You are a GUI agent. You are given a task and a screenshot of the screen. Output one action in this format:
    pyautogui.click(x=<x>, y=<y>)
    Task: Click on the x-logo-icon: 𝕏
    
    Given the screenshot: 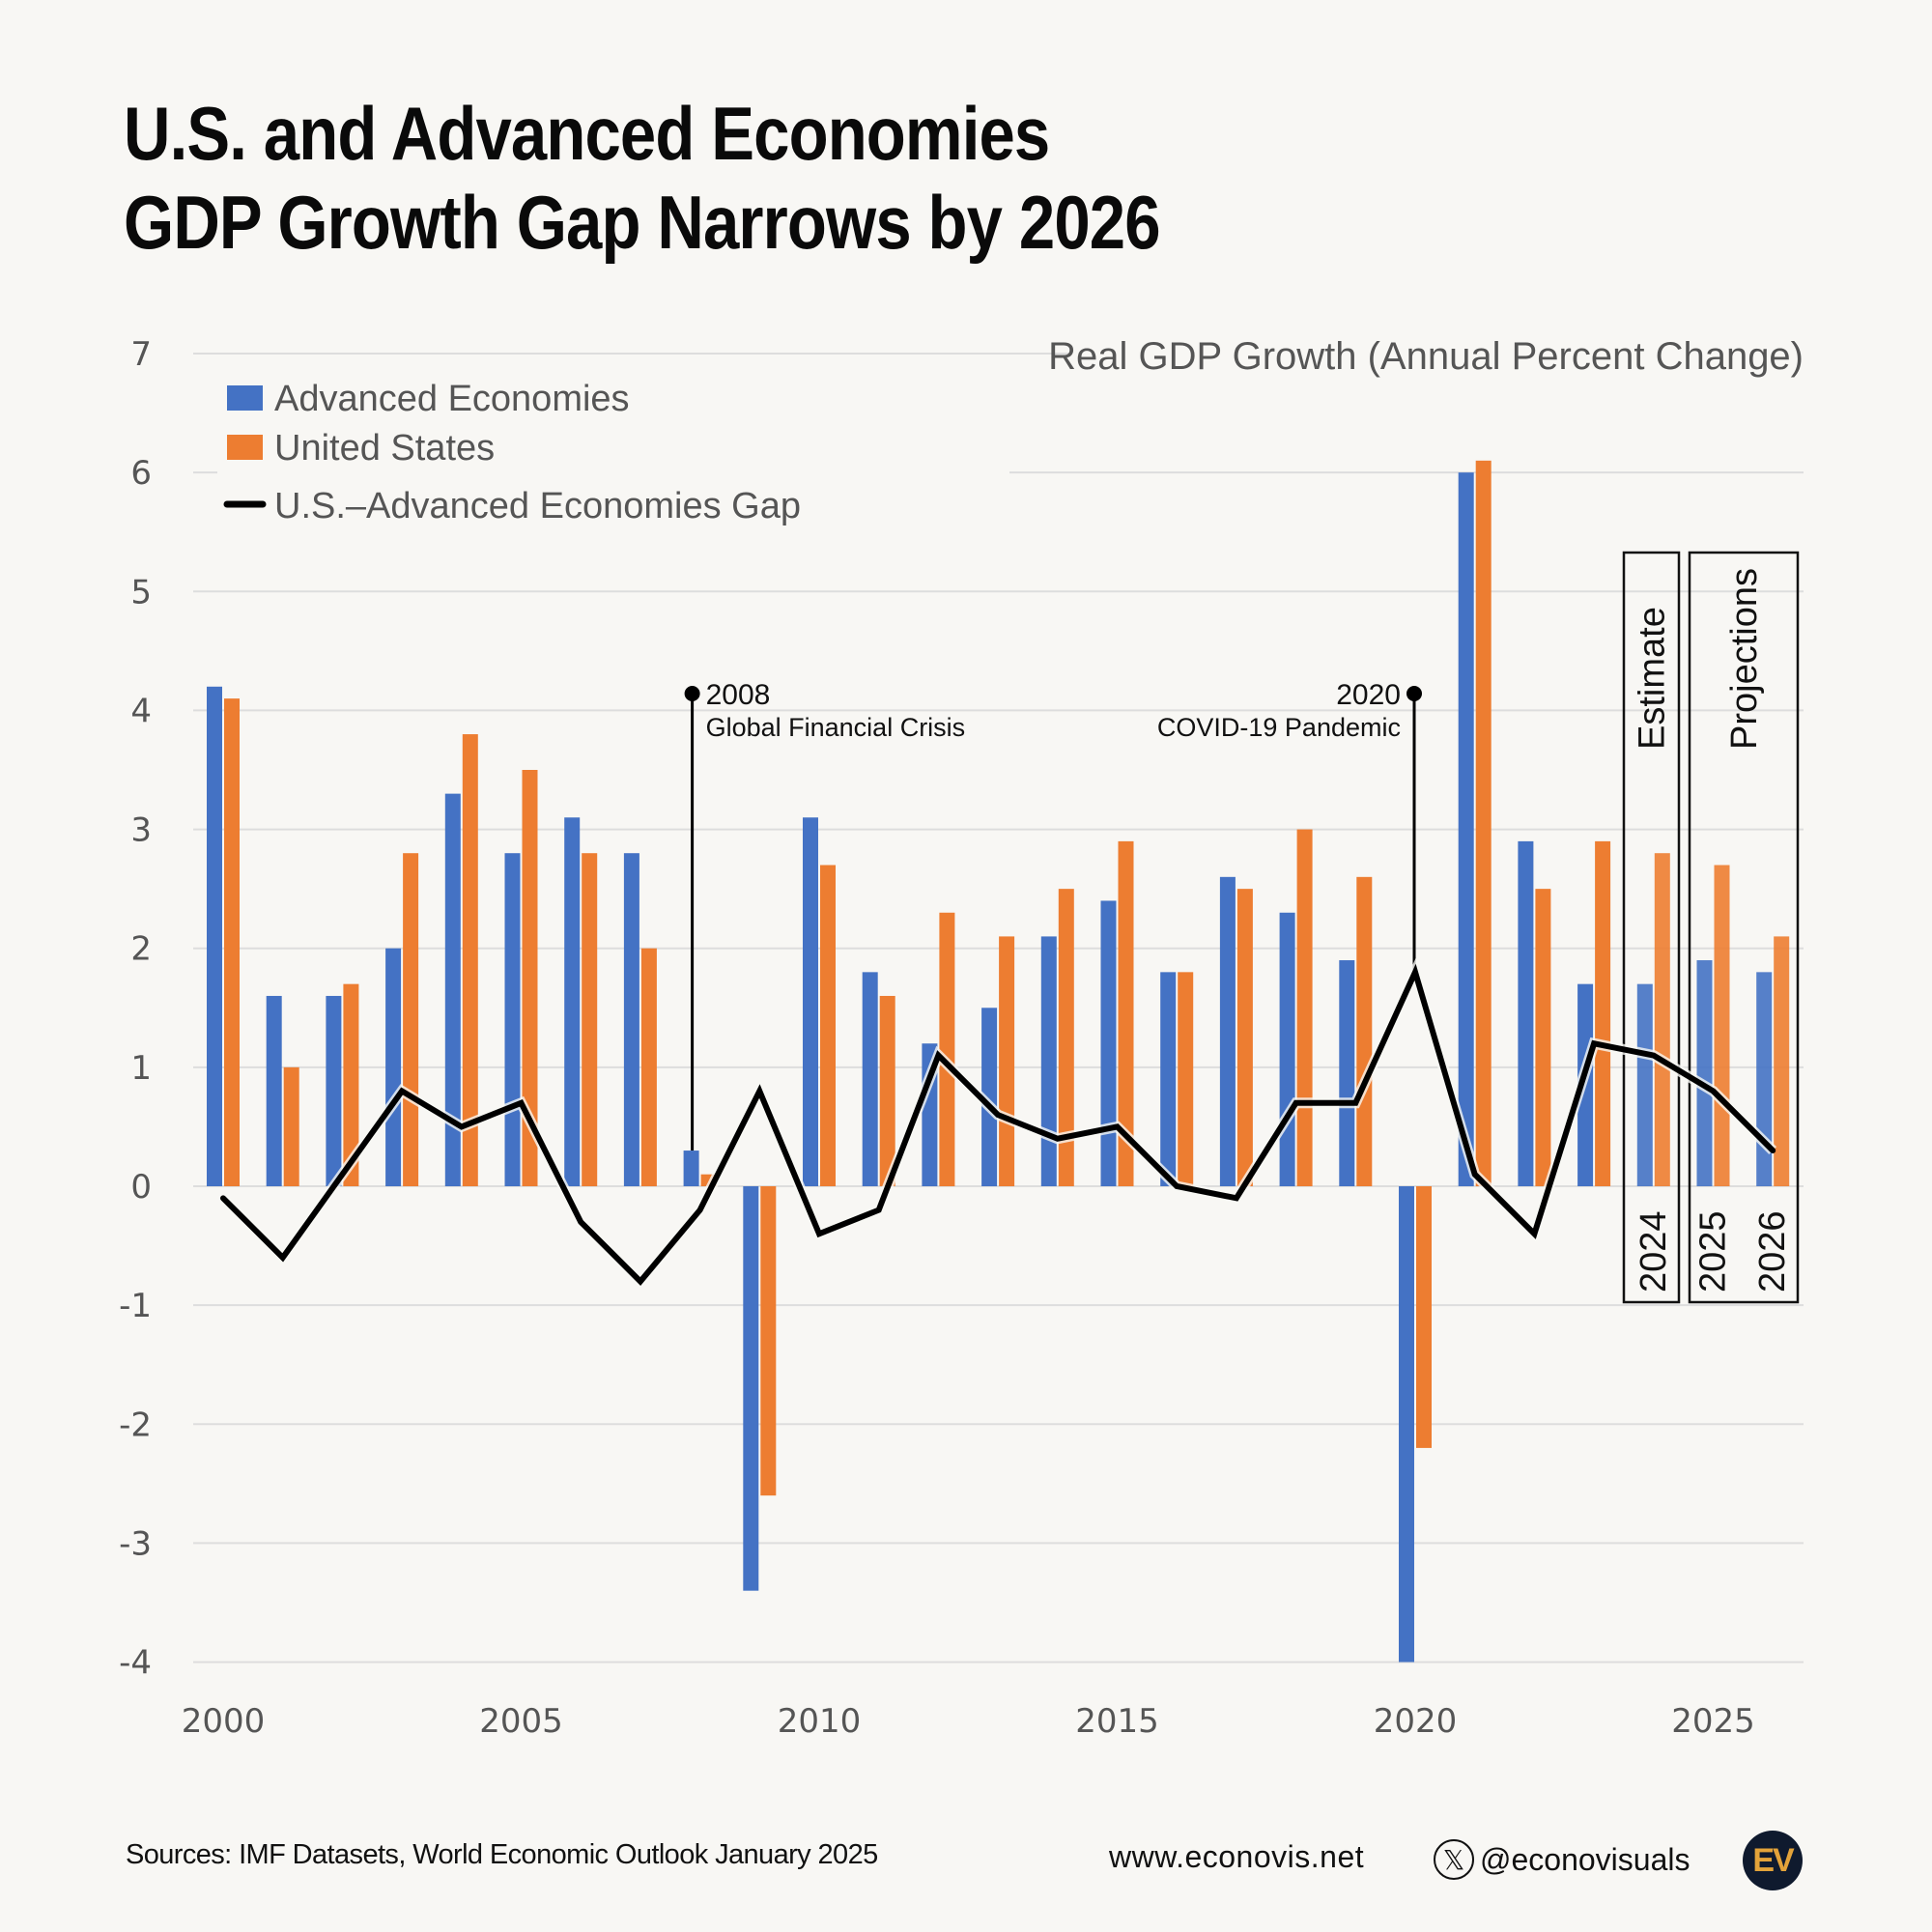 What is the action you would take?
    pyautogui.click(x=1454, y=1859)
    